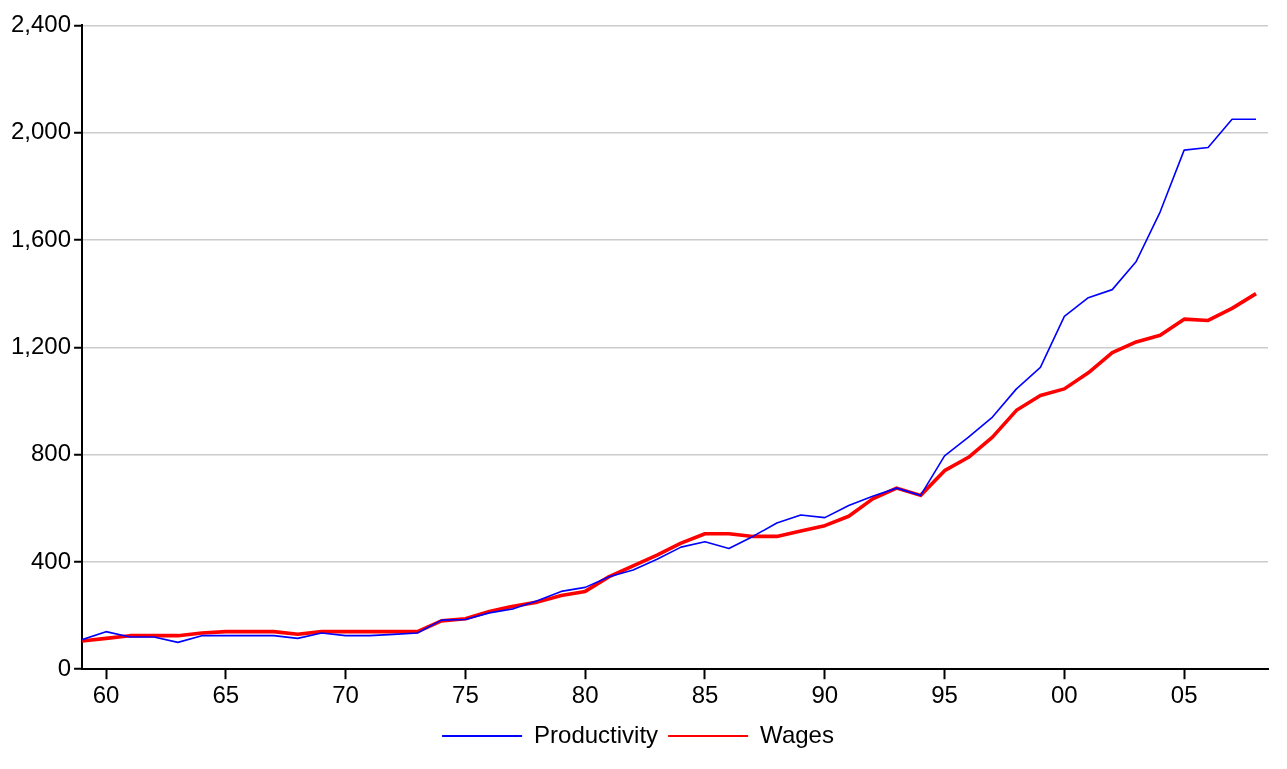 This screenshot has height=769, width=1287. What do you see at coordinates (585, 695) in the screenshot?
I see `x-tick-label: 80` at bounding box center [585, 695].